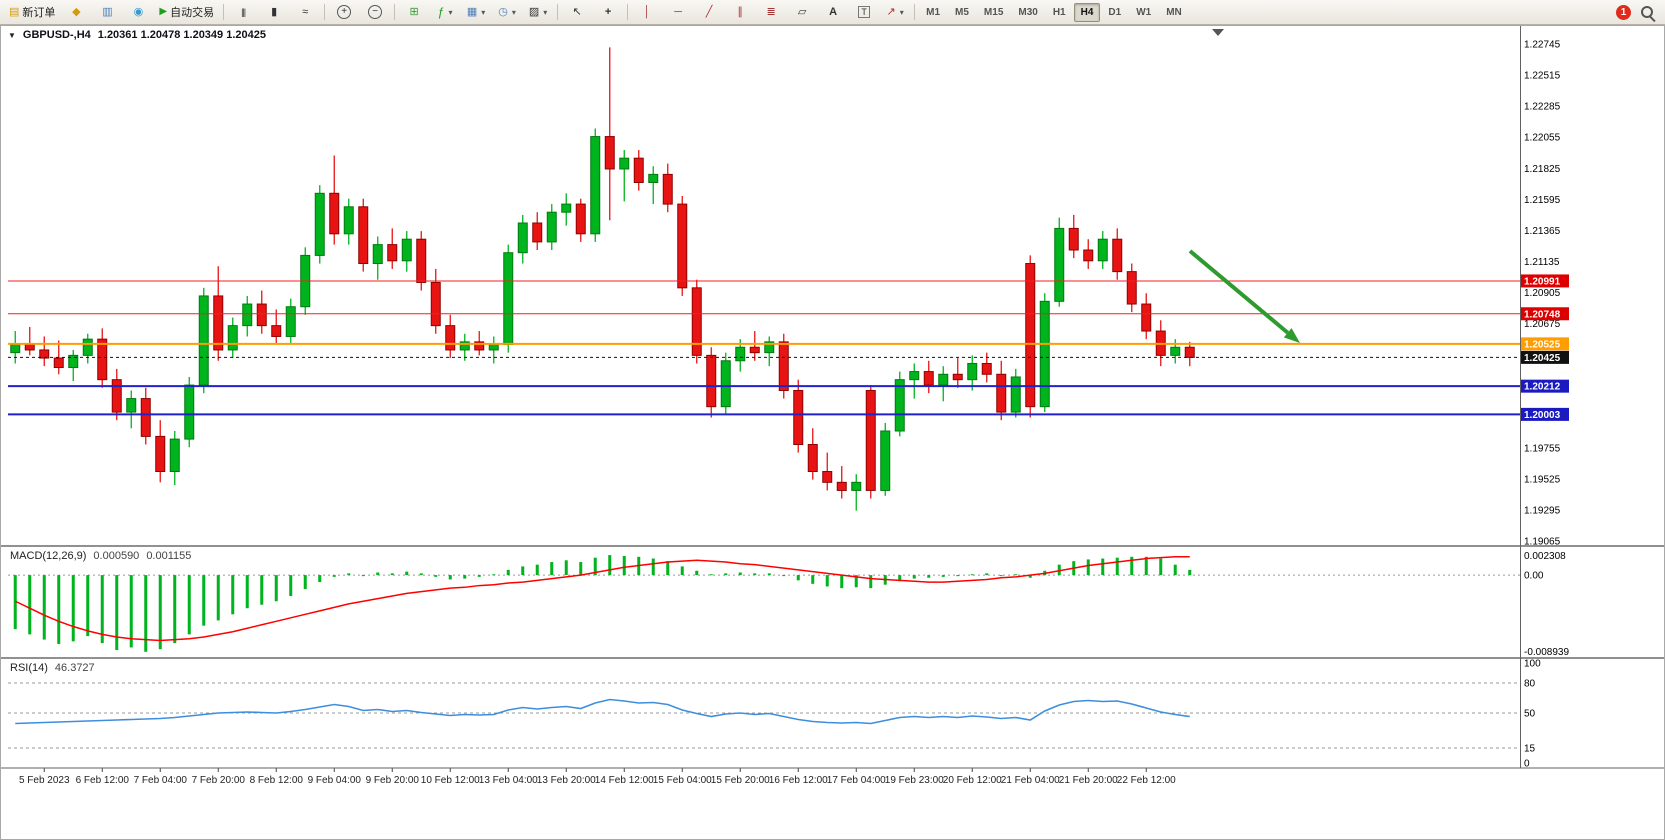 Image resolution: width=1665 pixels, height=840 pixels. Describe the element at coordinates (1542, 479) in the screenshot. I see `price-axis-label: 1.19525` at that location.